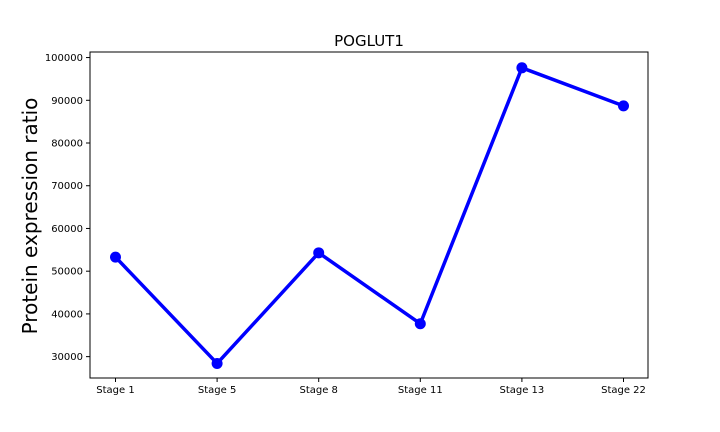  Describe the element at coordinates (67, 144) in the screenshot. I see `y-tick-label: 80000` at that location.